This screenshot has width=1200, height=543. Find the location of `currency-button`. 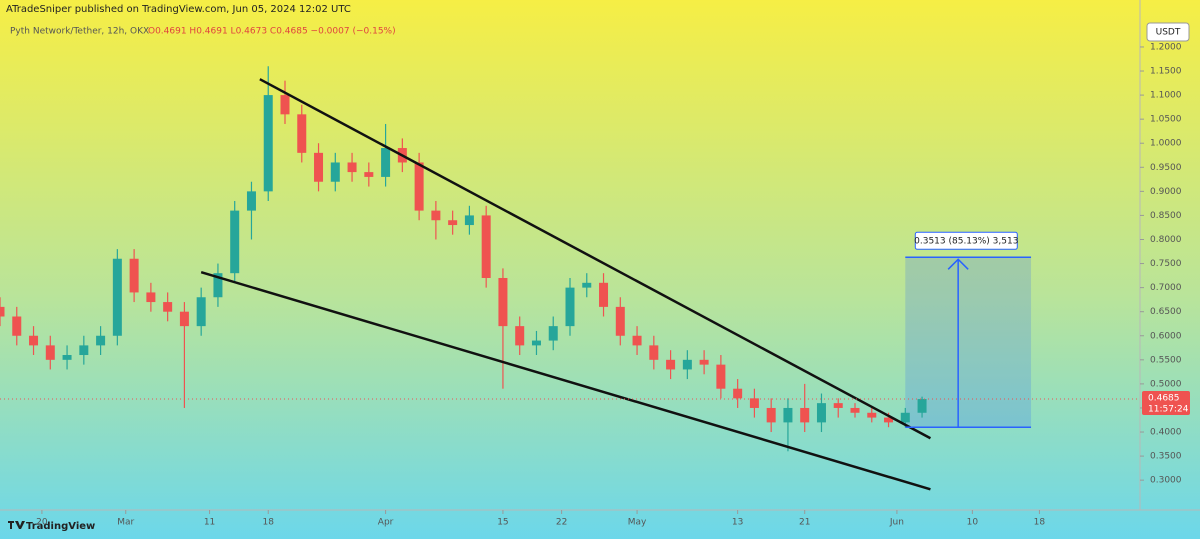

currency-button is located at coordinates (1168, 32).